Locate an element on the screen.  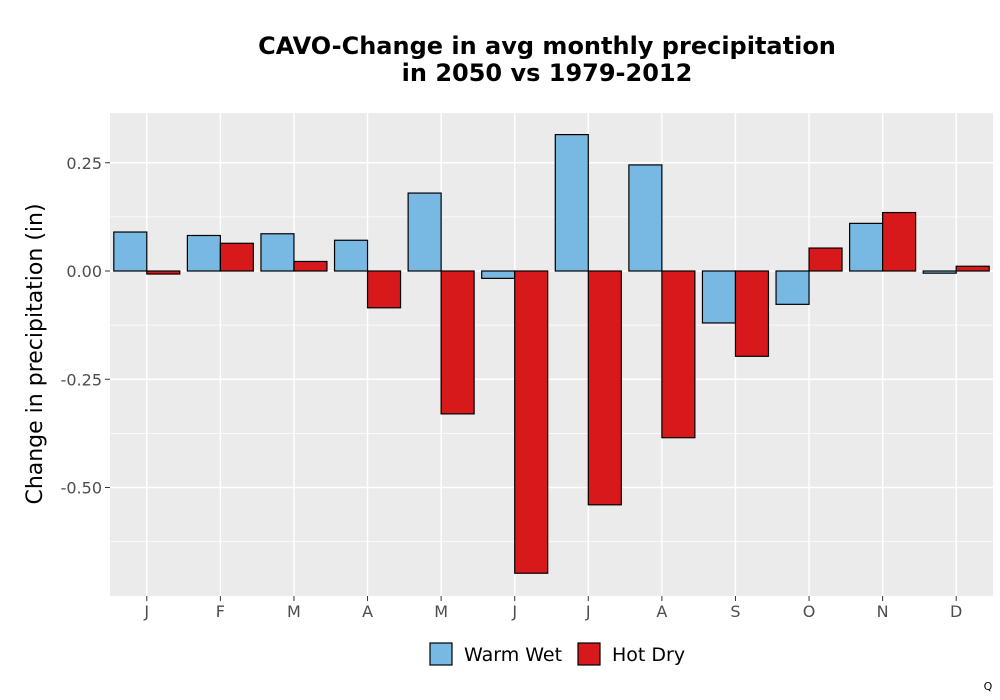
corner-mark: Q is located at coordinates (988, 686).